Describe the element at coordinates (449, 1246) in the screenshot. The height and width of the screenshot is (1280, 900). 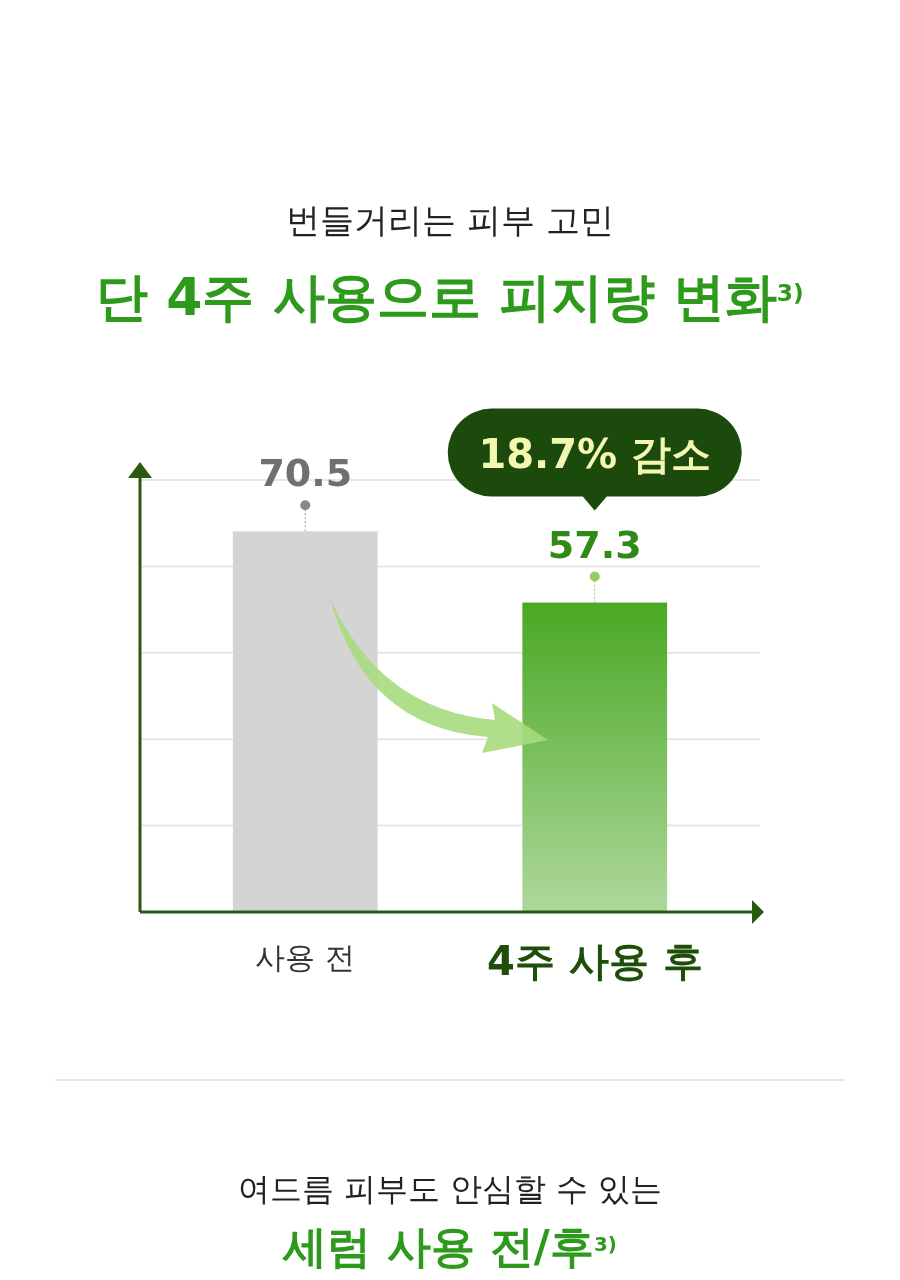
I see `text: 세럼 사용 전/후$^{3)}$` at that location.